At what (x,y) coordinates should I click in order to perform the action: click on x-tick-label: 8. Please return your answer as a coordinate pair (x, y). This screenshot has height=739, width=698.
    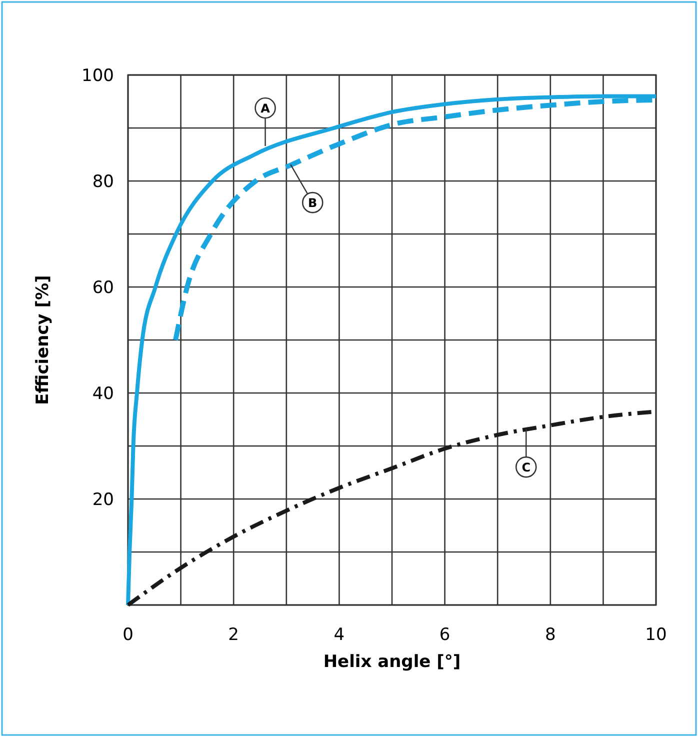
    Looking at the image, I should click on (550, 635).